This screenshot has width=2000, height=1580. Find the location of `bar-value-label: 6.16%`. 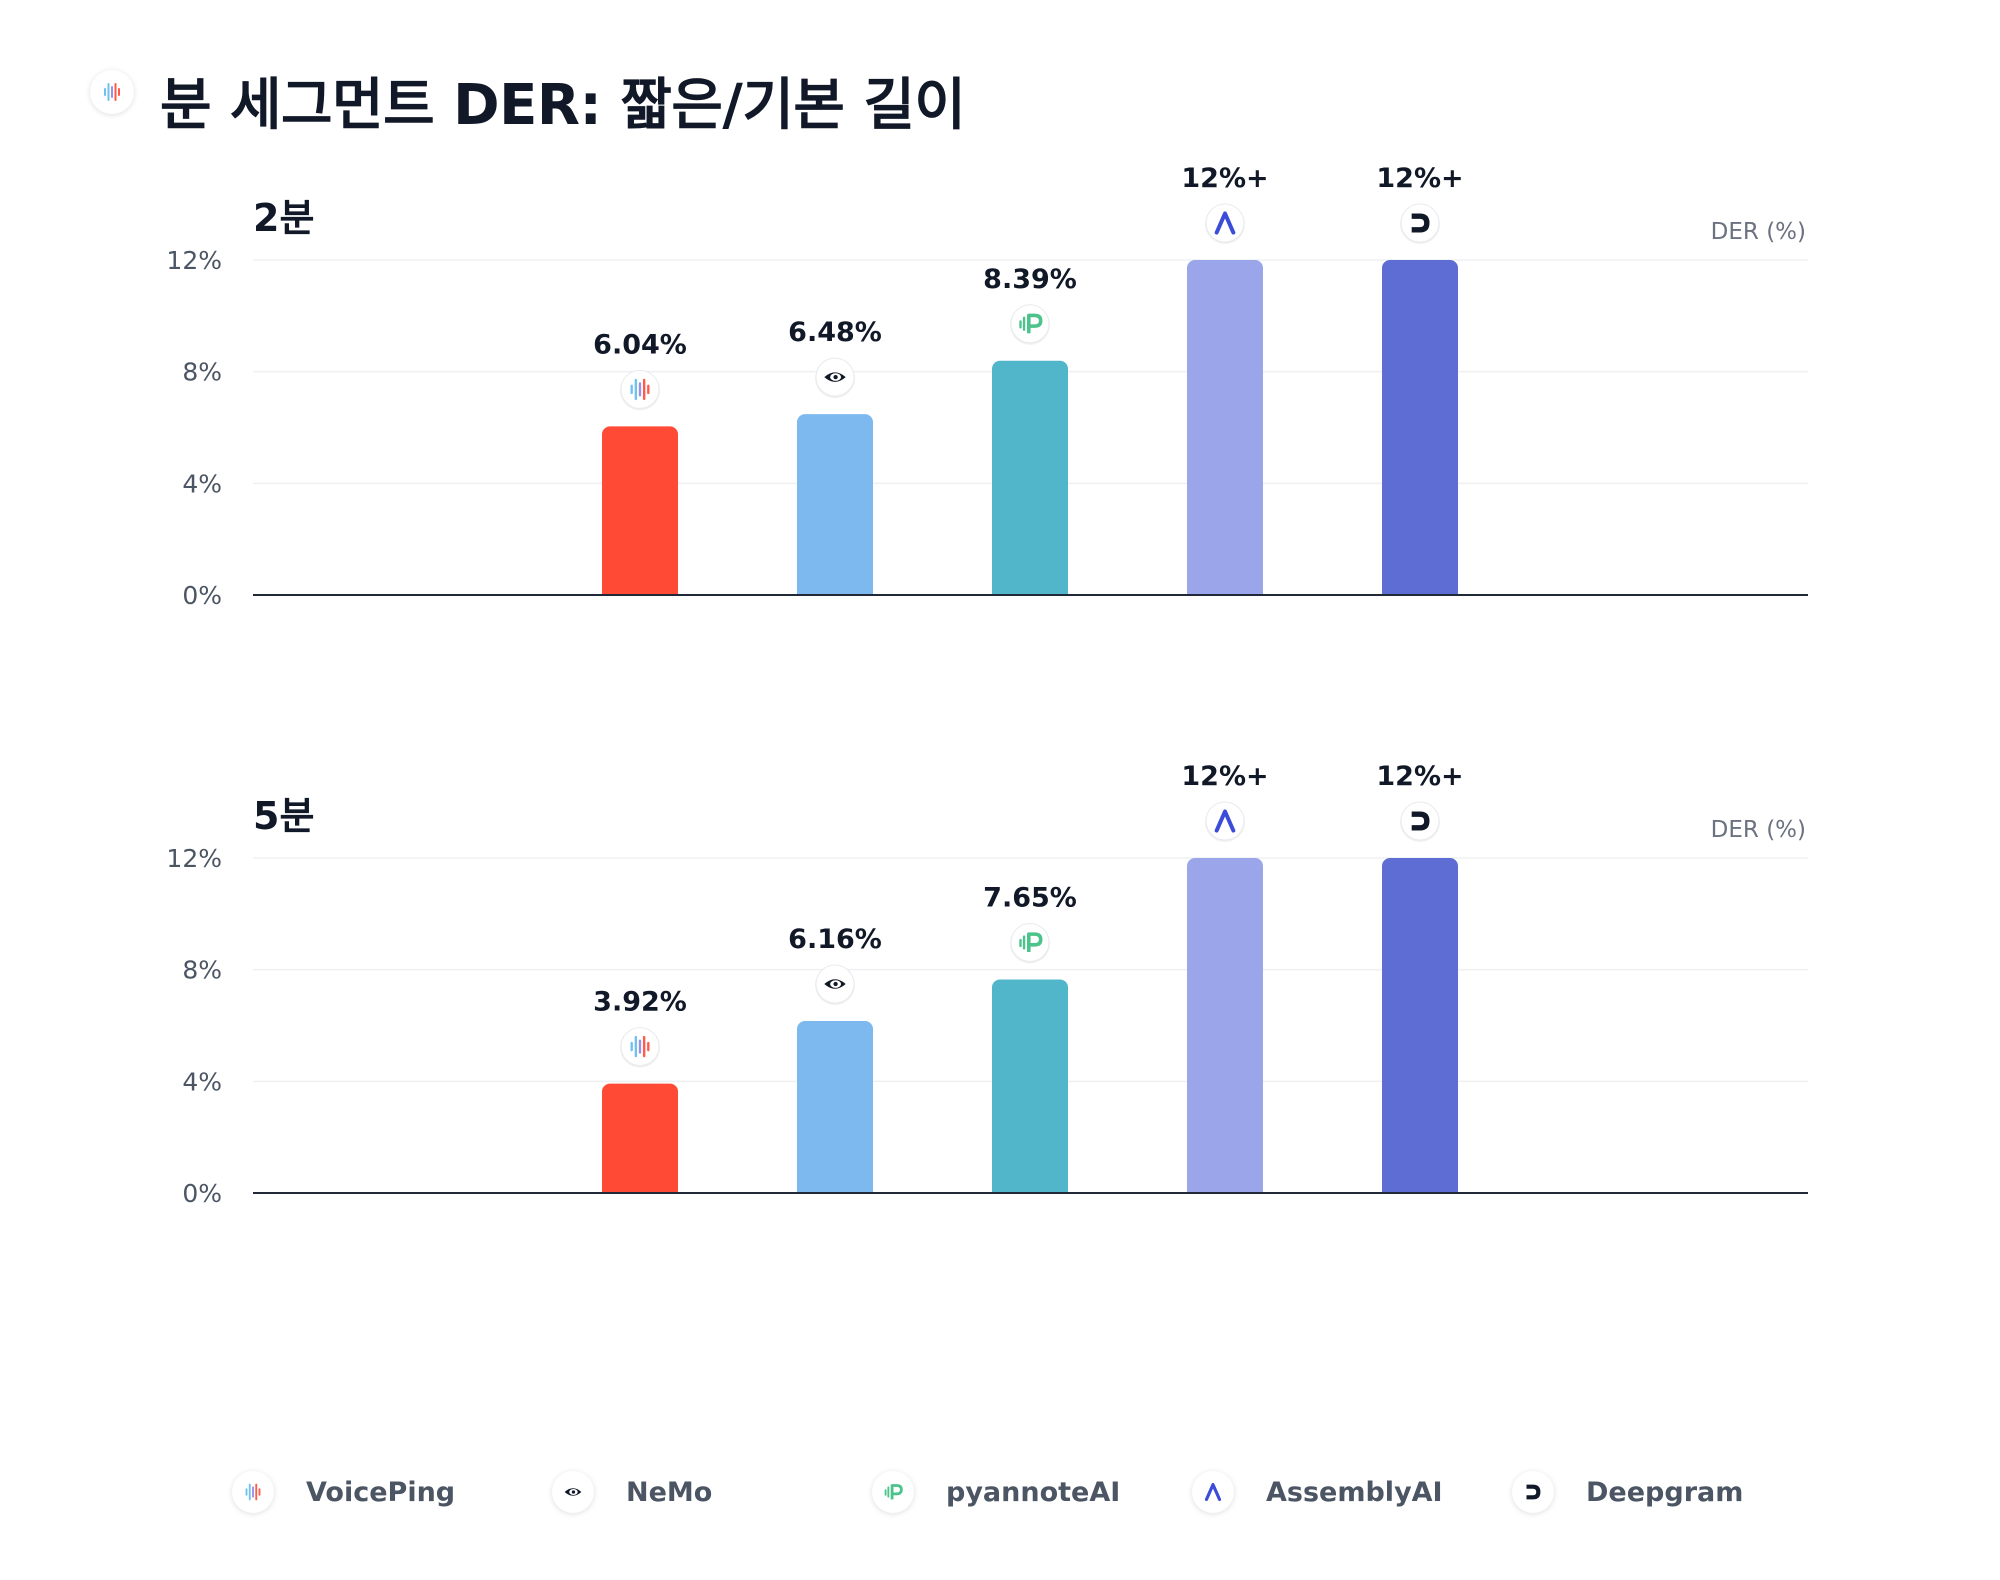

bar-value-label: 6.16% is located at coordinates (835, 939).